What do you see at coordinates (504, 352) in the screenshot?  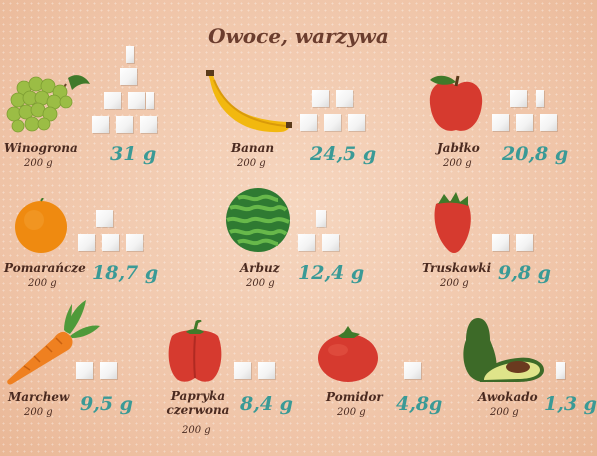 I see `avocado-icon` at bounding box center [504, 352].